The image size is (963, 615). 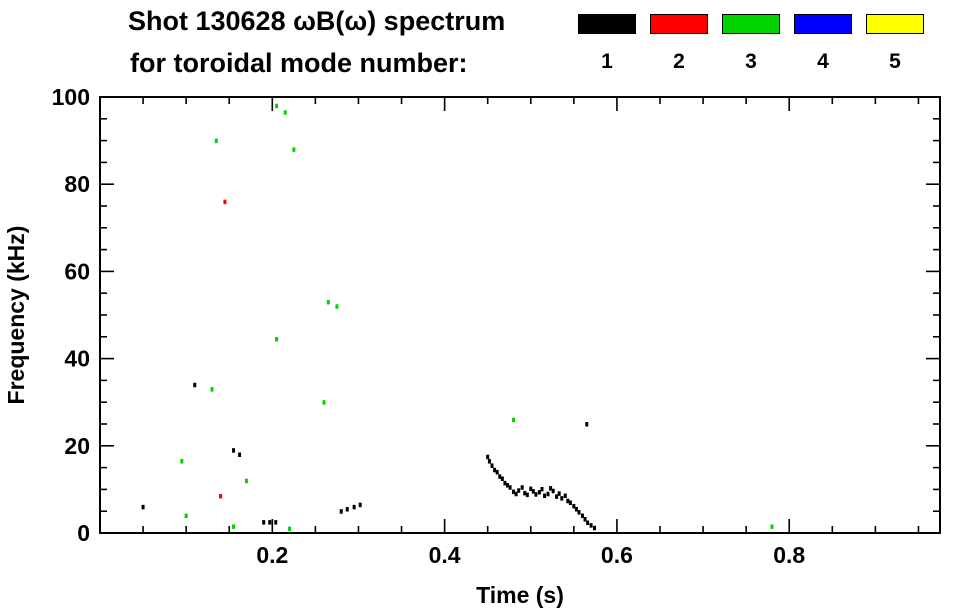 What do you see at coordinates (83, 533) in the screenshot?
I see `y-tick-label: 0` at bounding box center [83, 533].